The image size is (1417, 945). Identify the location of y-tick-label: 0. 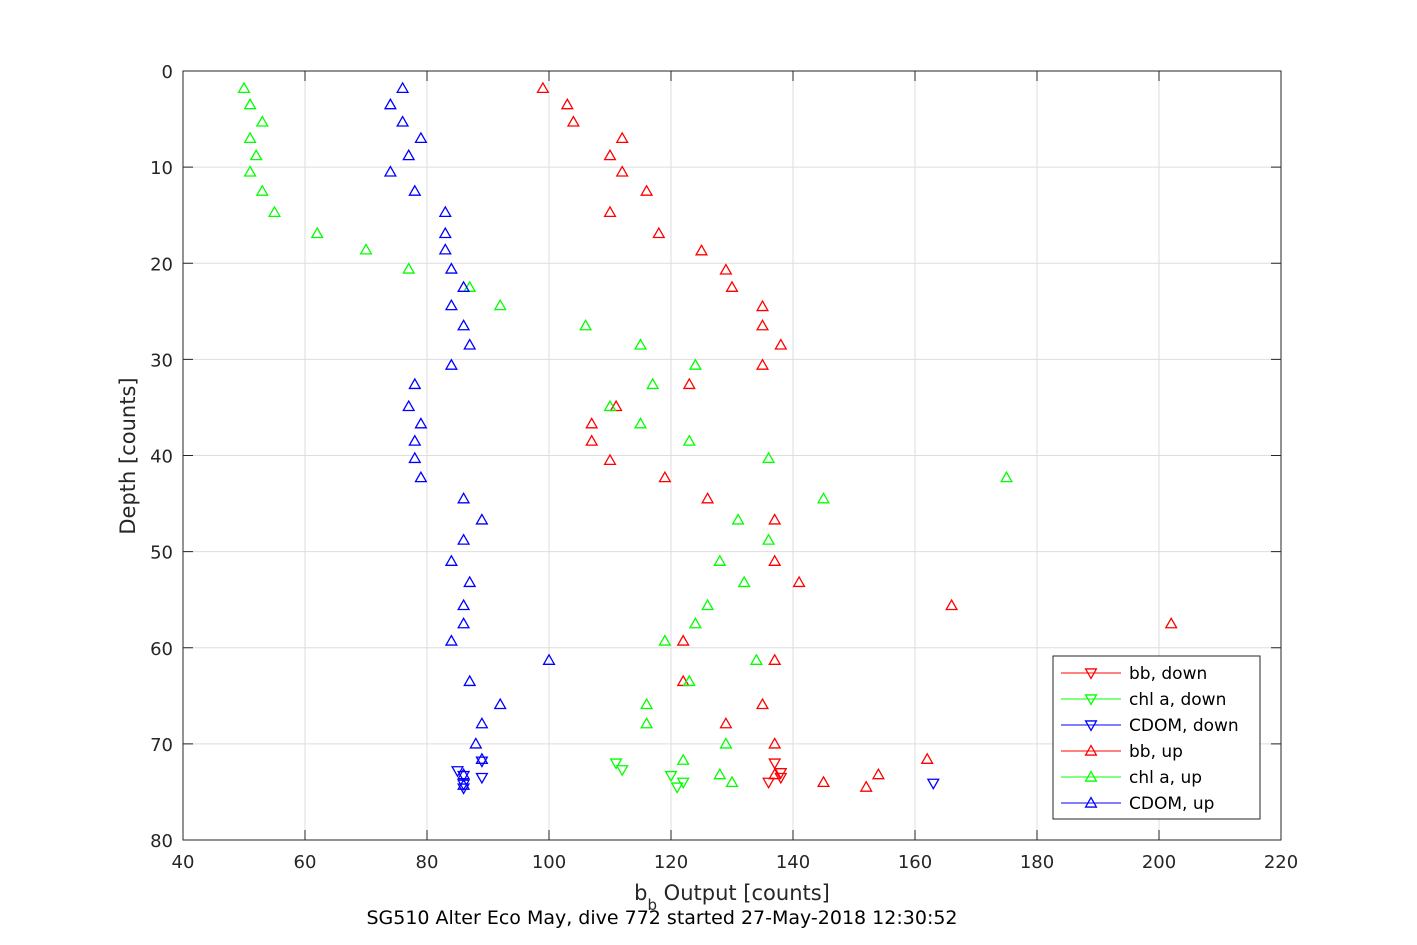
(167, 72).